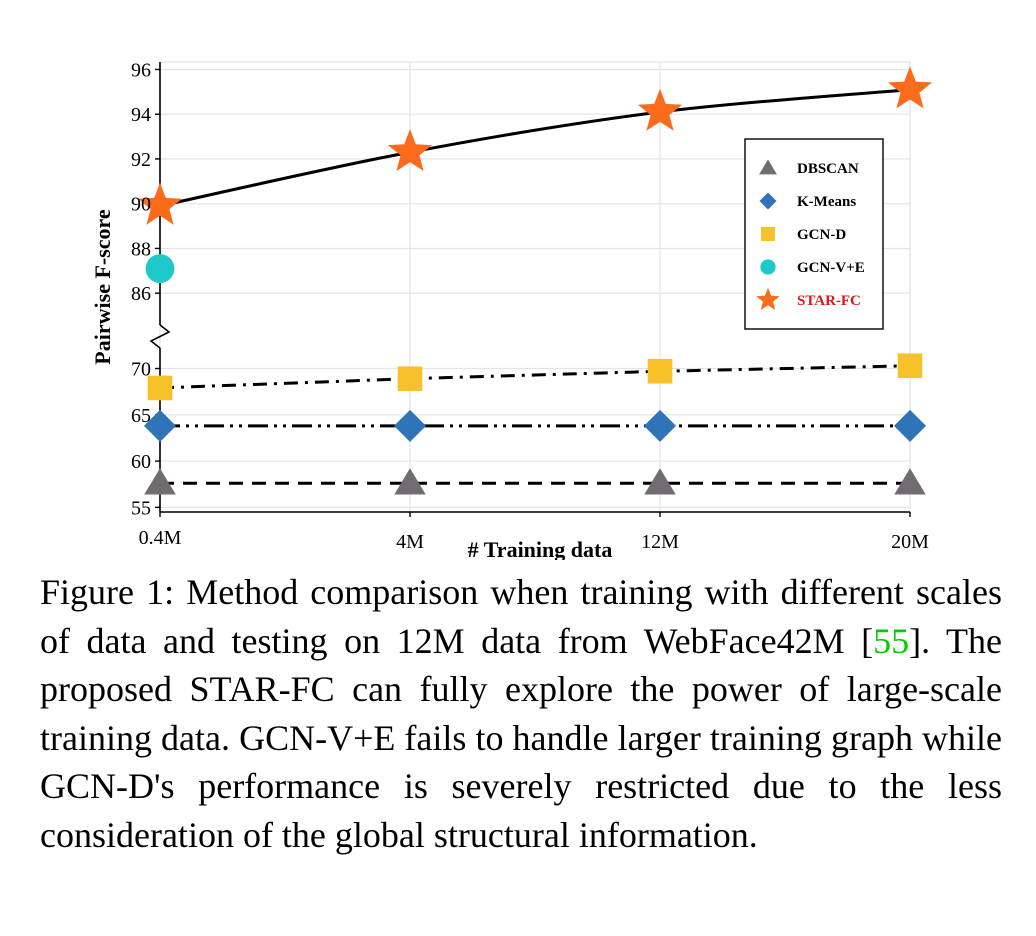  I want to click on y-tick-label-65: 65, so click(141, 416).